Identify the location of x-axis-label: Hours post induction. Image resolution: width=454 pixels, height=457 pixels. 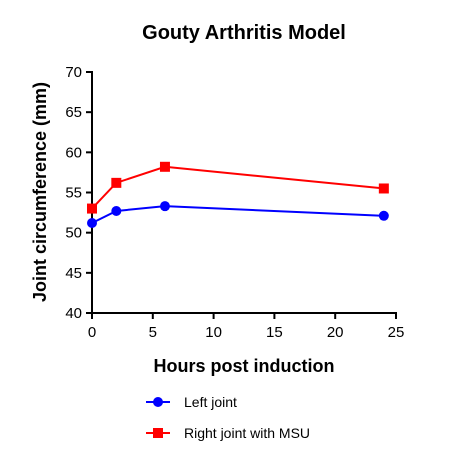
(244, 366).